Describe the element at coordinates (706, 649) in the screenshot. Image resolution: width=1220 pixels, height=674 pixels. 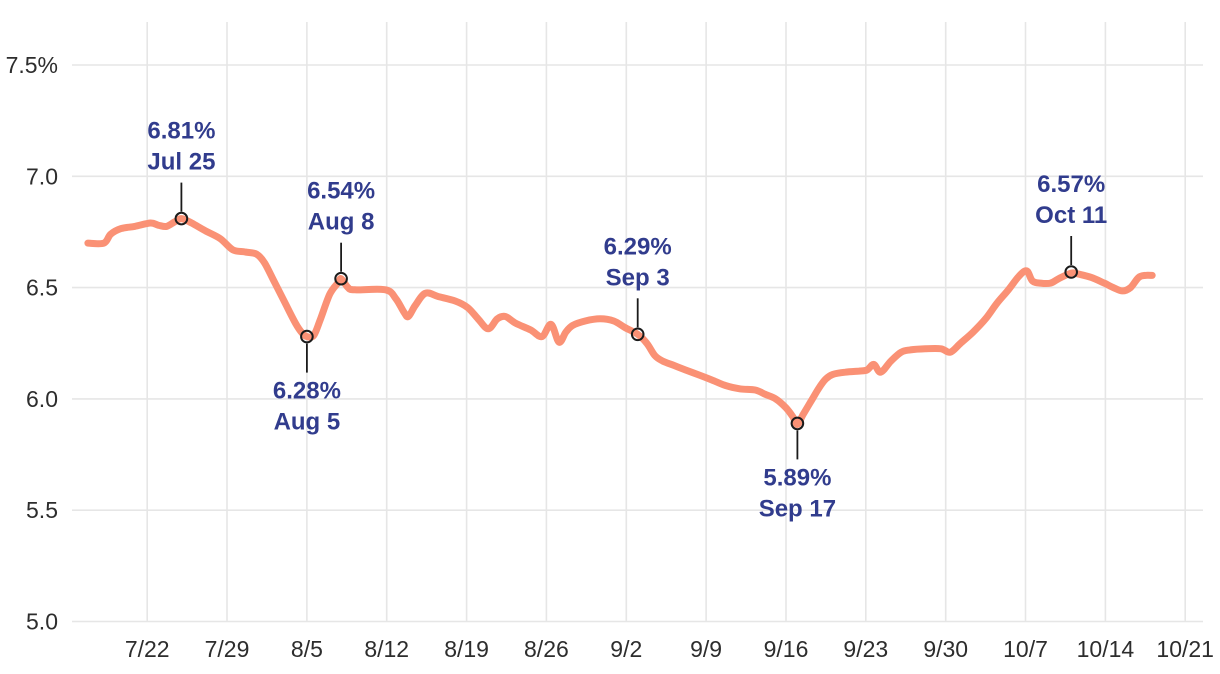
I see `x-axis-tick-label: 9/9` at that location.